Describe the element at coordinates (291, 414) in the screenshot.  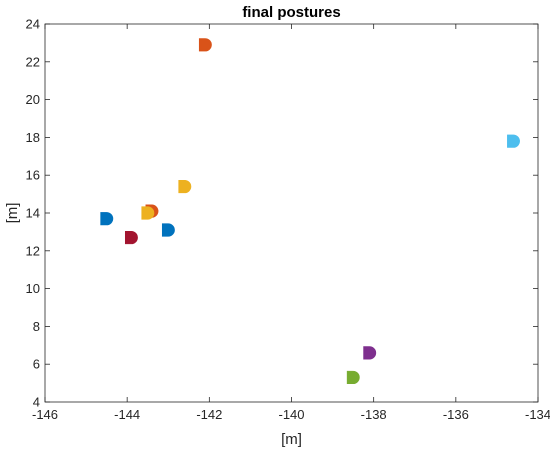
I see `x-tick-label: -140` at that location.